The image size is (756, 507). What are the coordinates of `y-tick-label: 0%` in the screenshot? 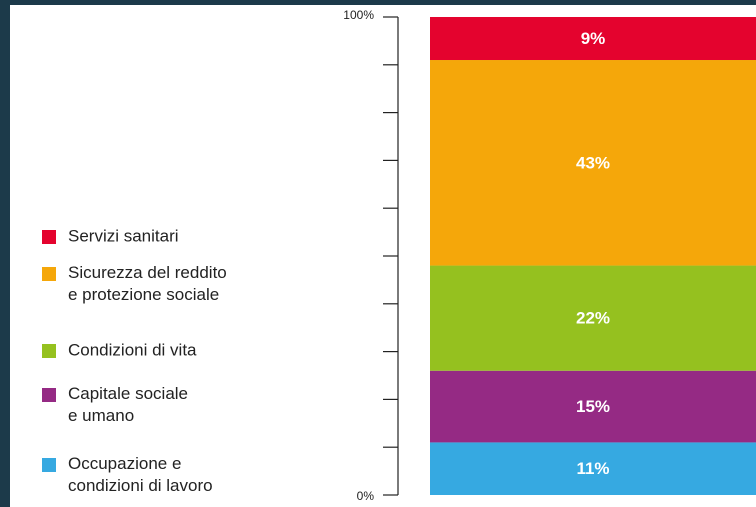 It's located at (366, 496).